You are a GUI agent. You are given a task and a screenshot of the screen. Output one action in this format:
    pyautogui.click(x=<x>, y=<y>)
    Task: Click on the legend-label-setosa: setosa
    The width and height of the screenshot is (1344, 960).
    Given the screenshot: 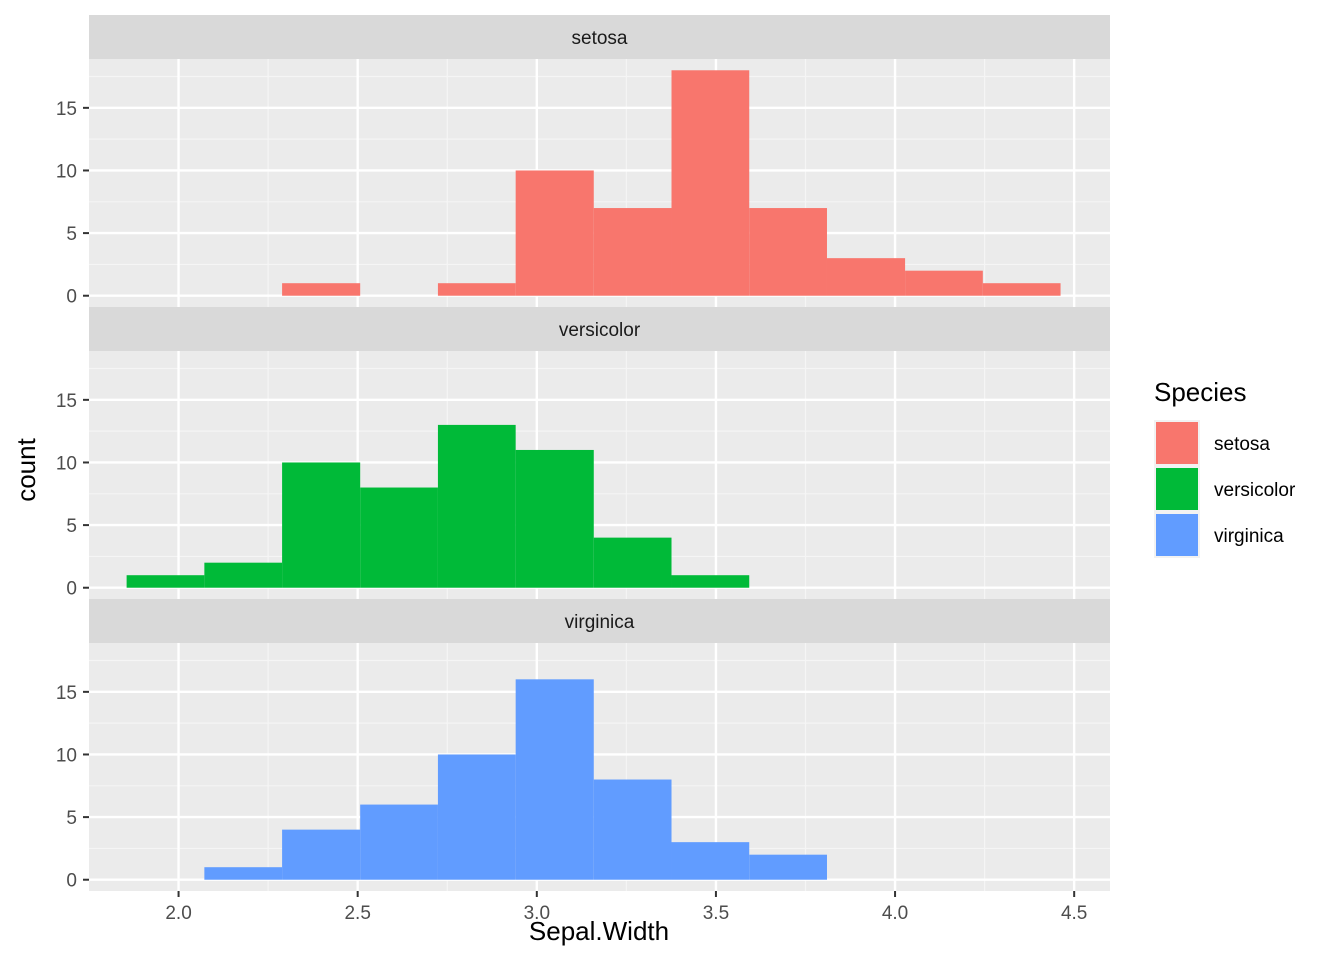 What is the action you would take?
    pyautogui.click(x=1242, y=444)
    